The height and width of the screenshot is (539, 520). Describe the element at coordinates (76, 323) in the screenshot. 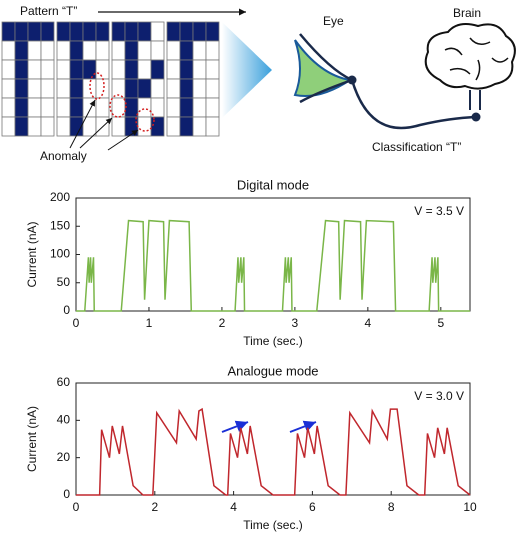

I see `x-tick-label: 0` at that location.